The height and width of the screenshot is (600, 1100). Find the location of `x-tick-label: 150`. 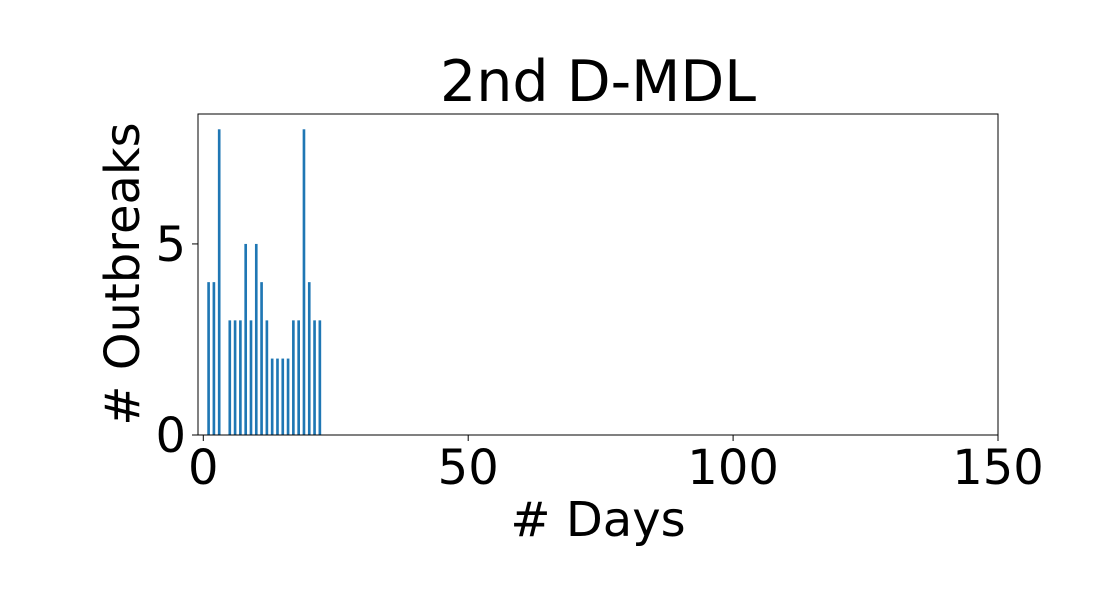

x-tick-label: 150 is located at coordinates (998, 468).